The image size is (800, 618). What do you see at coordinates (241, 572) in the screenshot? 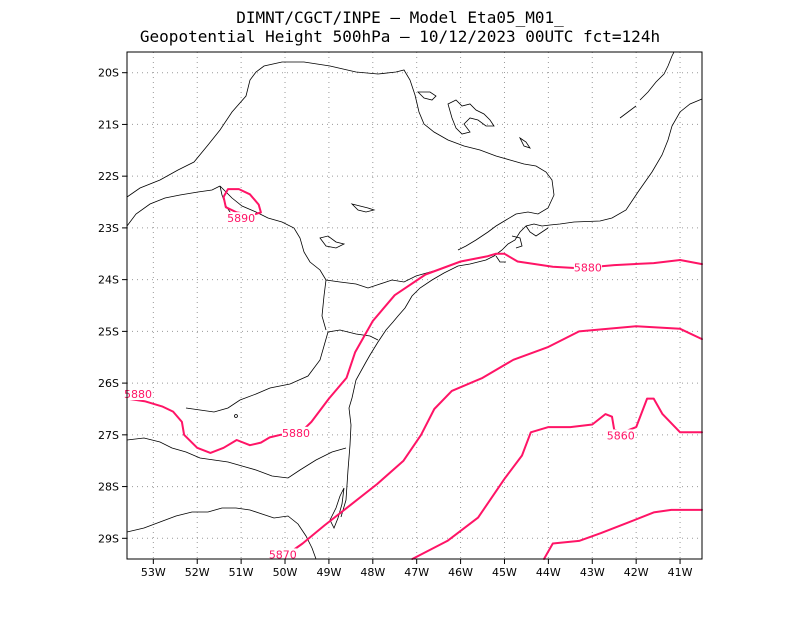
I see `x-tick-label: 51W` at bounding box center [241, 572].